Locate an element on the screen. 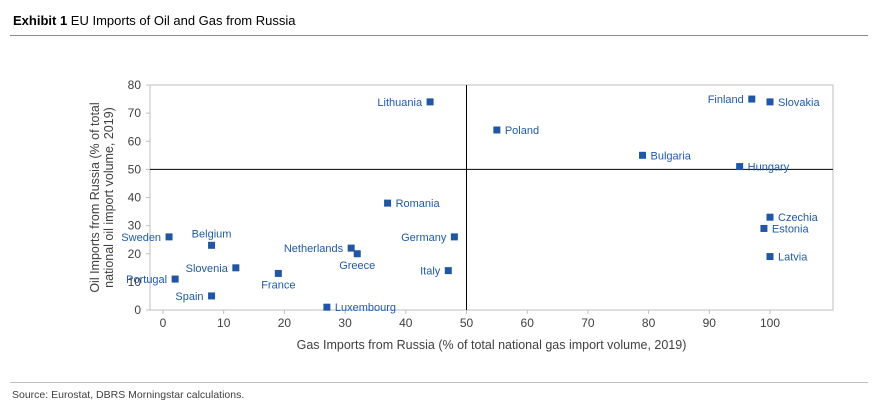  point-label: Hungary is located at coordinates (769, 168).